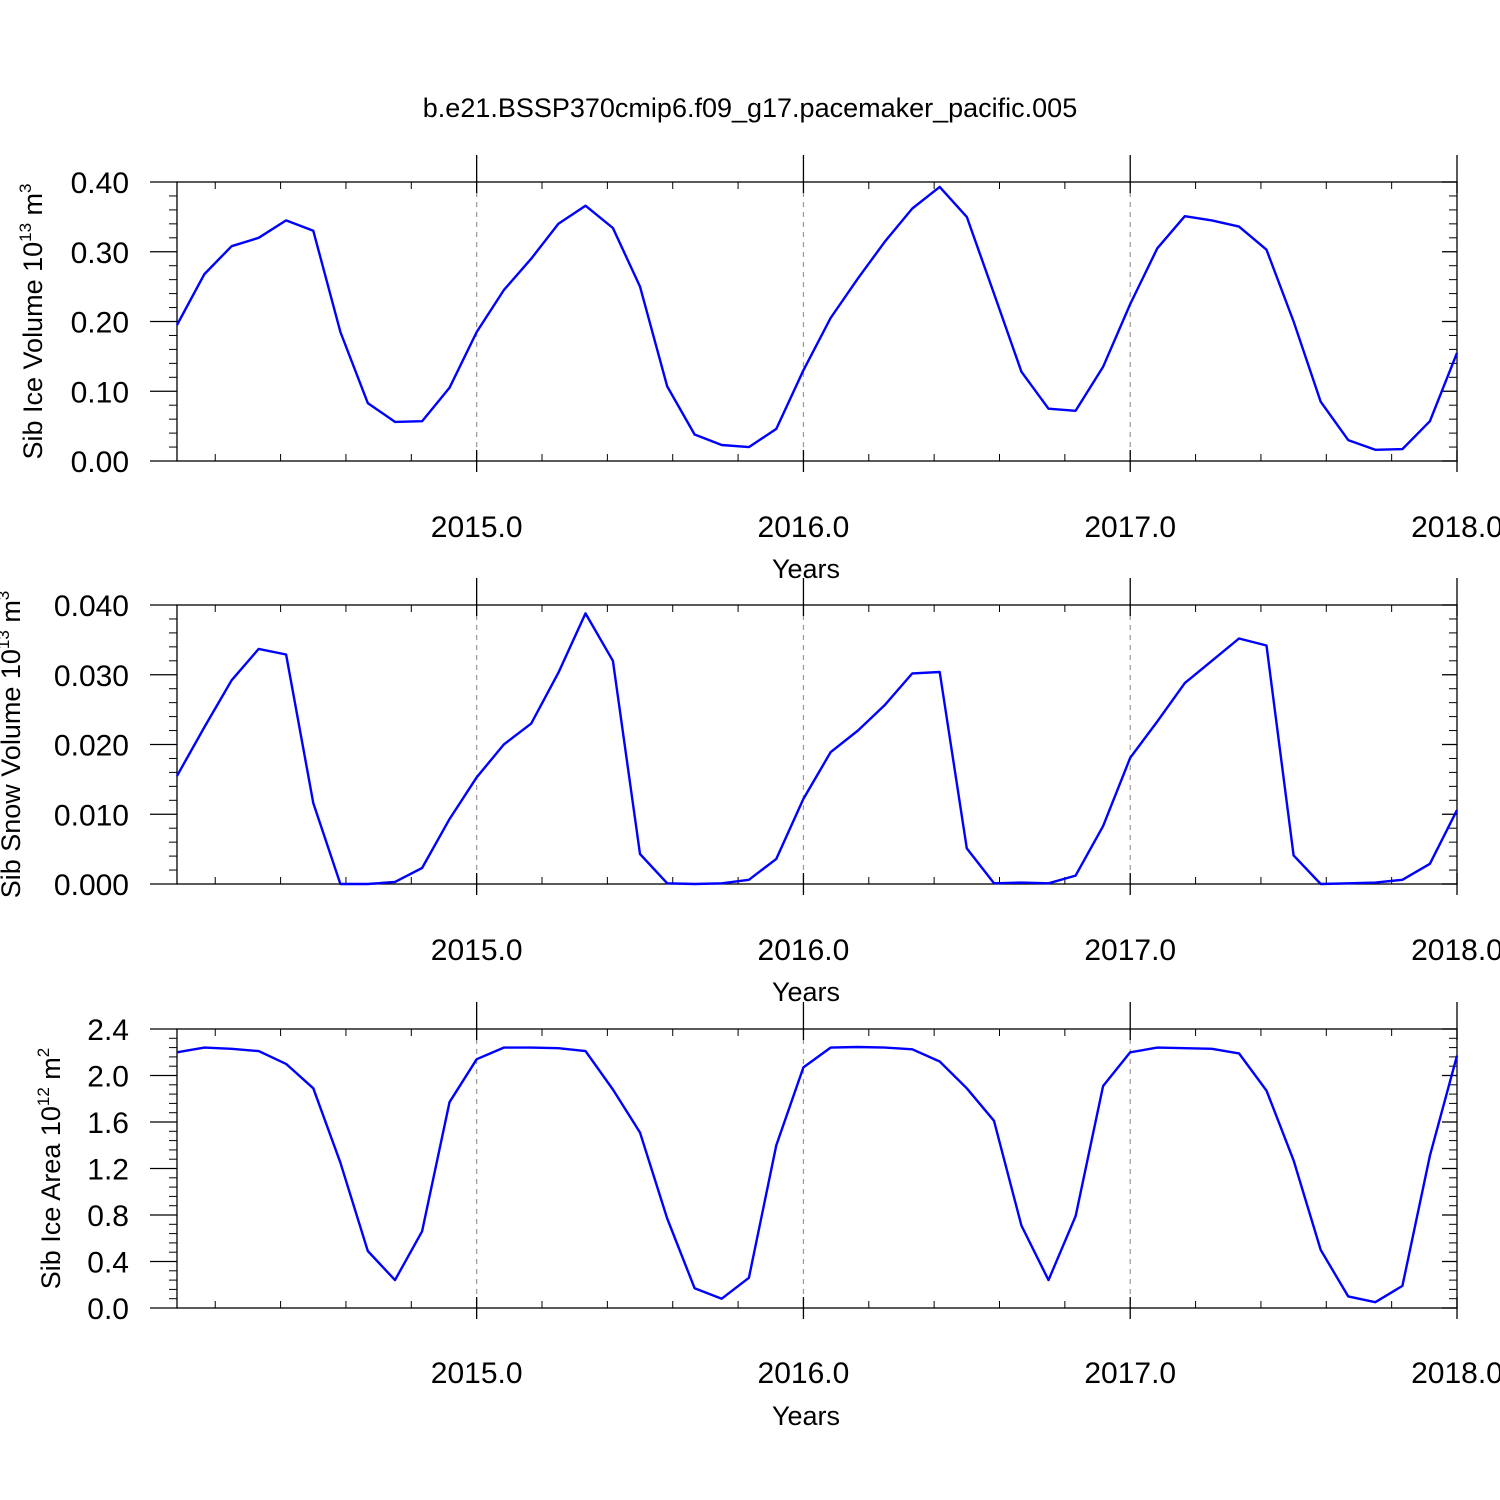 This screenshot has height=1500, width=1500. What do you see at coordinates (100, 323) in the screenshot?
I see `y-tick-label: 0.20` at bounding box center [100, 323].